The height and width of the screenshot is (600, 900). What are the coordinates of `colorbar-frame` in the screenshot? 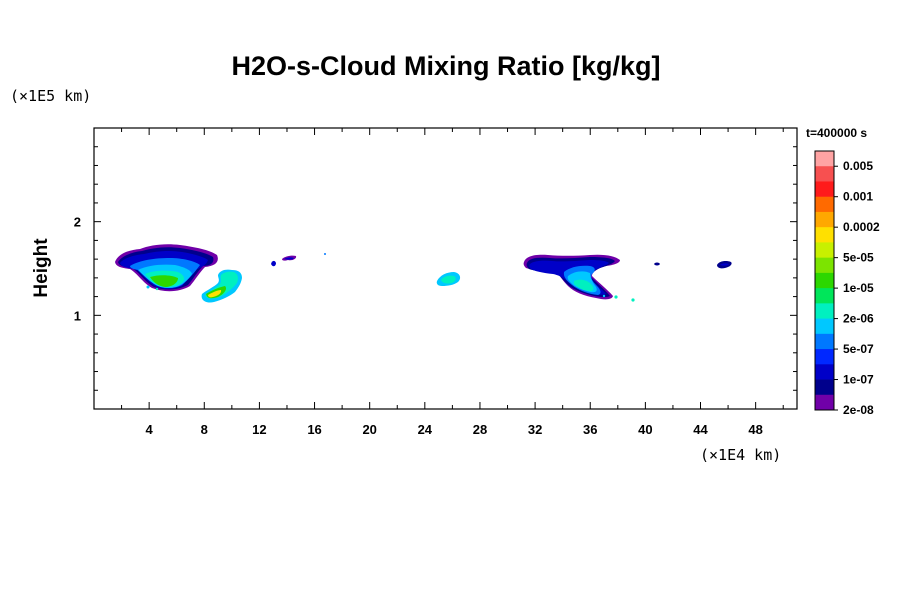 It's located at (824, 280).